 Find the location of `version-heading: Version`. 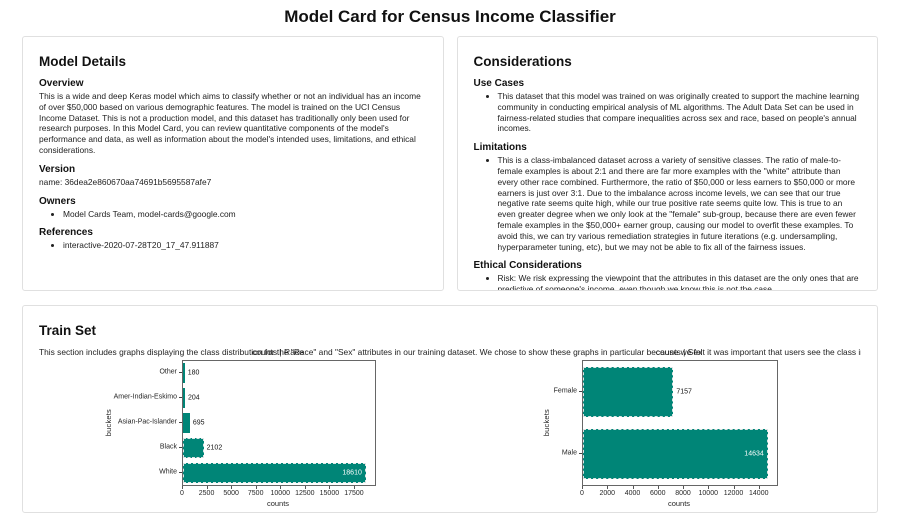

version-heading: Version is located at coordinates (57, 169).